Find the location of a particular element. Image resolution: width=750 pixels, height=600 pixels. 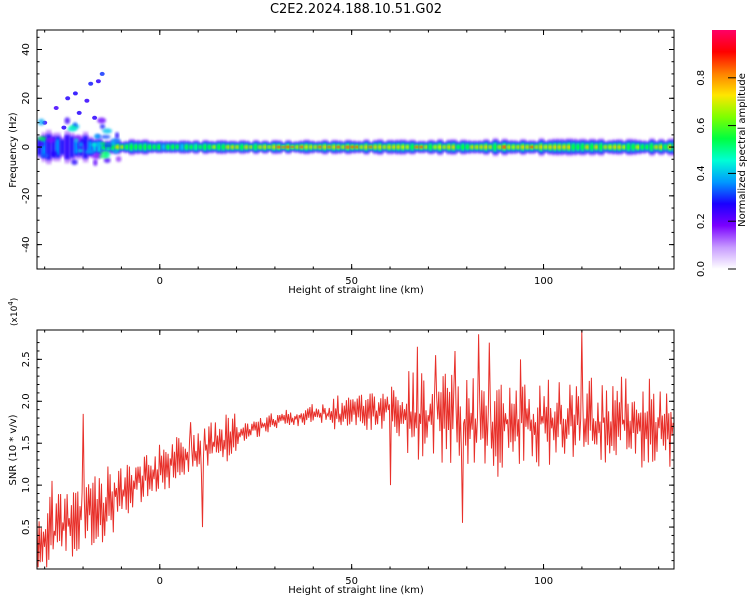

y-tick-label: -40 is located at coordinates (26, 244).